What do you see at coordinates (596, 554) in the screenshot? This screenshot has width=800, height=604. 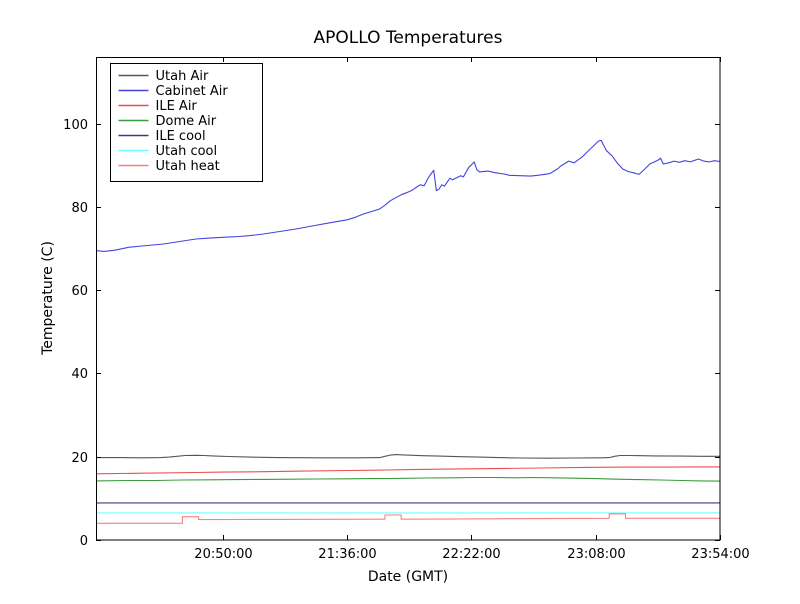 I see `x-tick-label: 23:08:00` at bounding box center [596, 554].